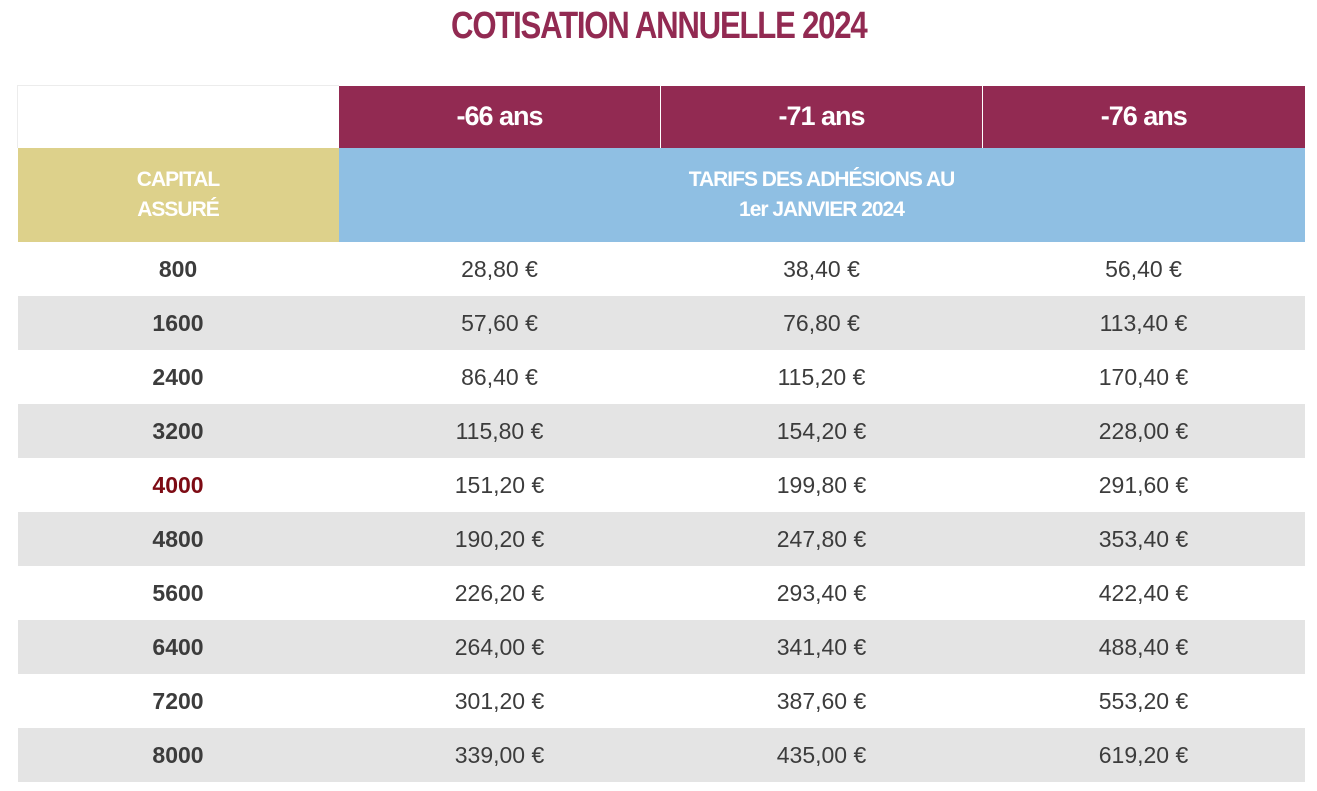 The width and height of the screenshot is (1317, 791). Describe the element at coordinates (821, 116) in the screenshot. I see `age-column-header: -71 ans` at that location.